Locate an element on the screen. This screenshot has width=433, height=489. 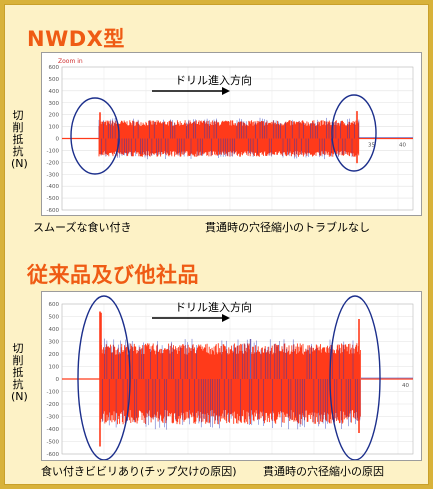
bottom-note-left: 食い付きビビリあり(チップ欠けの原因) is located at coordinates (139, 471).